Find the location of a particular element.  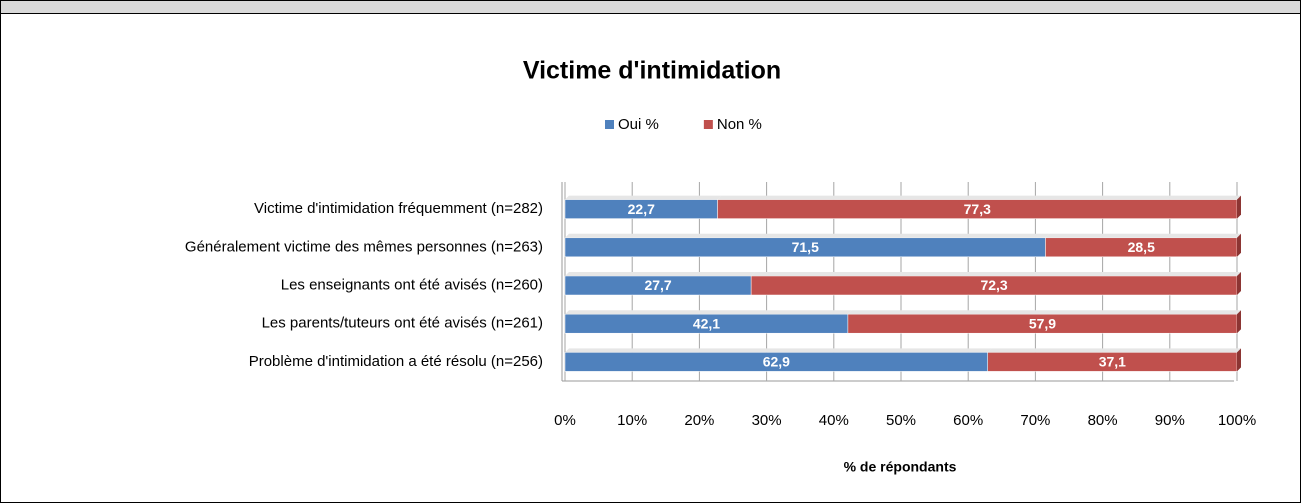

header-bar is located at coordinates (650, 7).